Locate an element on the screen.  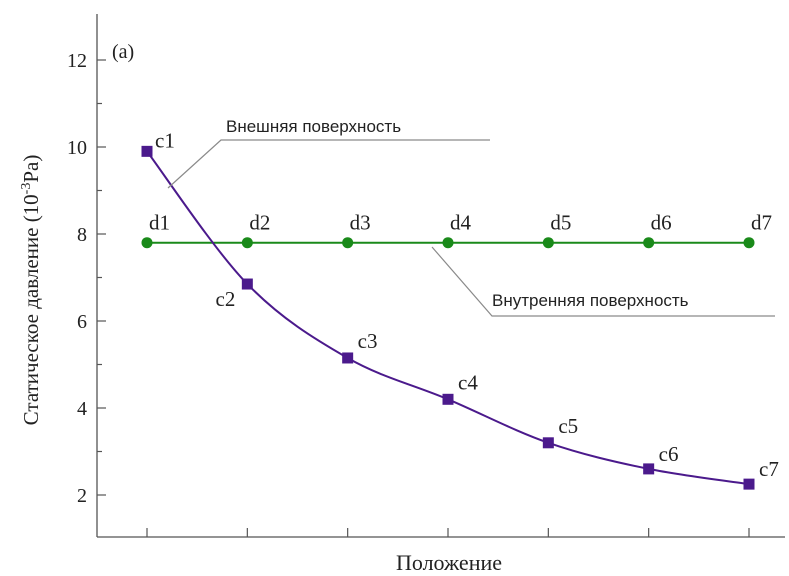
outer-surface-point-label: c3 is located at coordinates (368, 341).